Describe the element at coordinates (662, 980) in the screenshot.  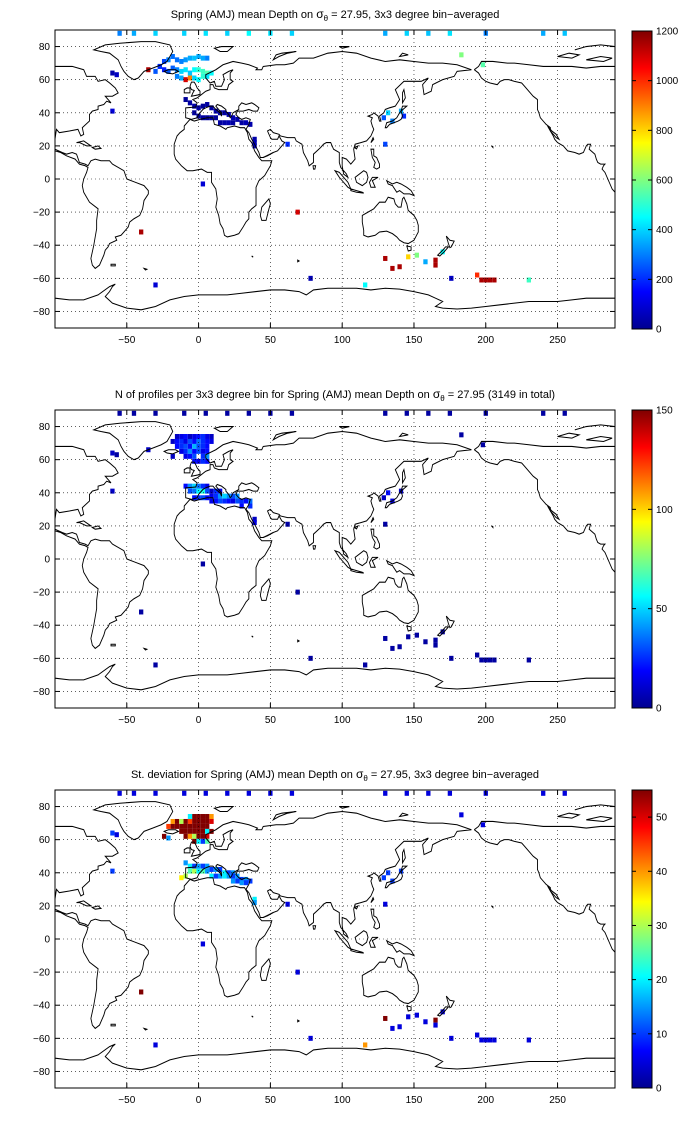
I see `colorbar-tick-label: 20` at that location.